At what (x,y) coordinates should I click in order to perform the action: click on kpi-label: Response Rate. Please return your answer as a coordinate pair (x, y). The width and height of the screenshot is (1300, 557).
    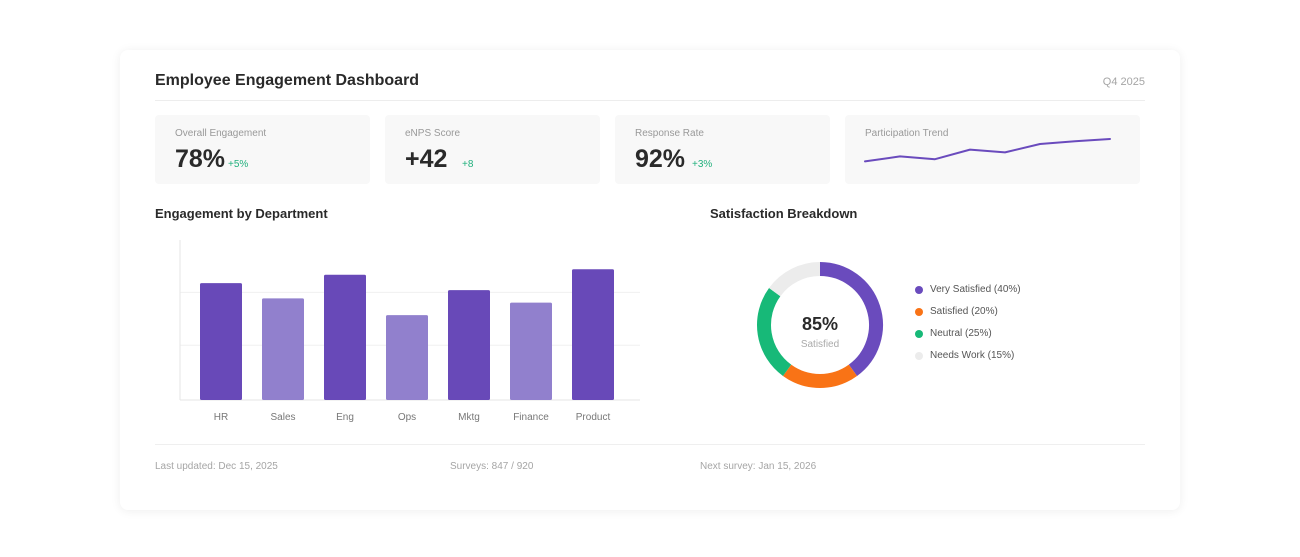
    Looking at the image, I should click on (669, 133).